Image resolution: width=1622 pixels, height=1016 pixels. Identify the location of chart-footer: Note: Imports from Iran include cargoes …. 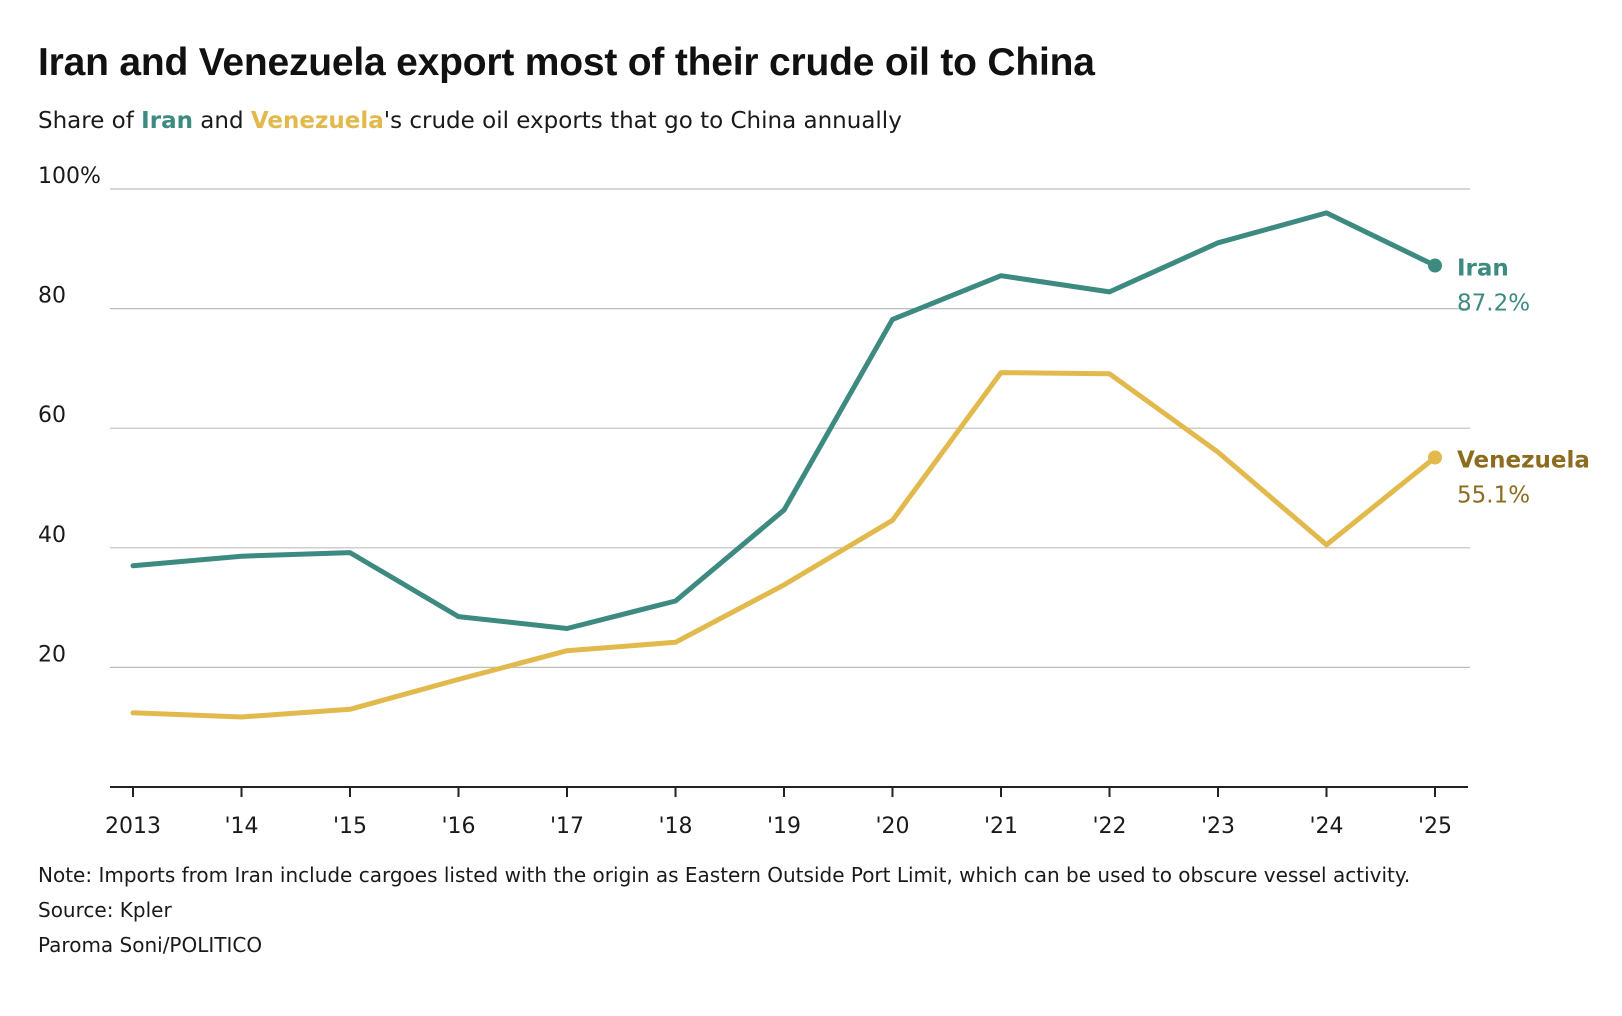
(724, 910).